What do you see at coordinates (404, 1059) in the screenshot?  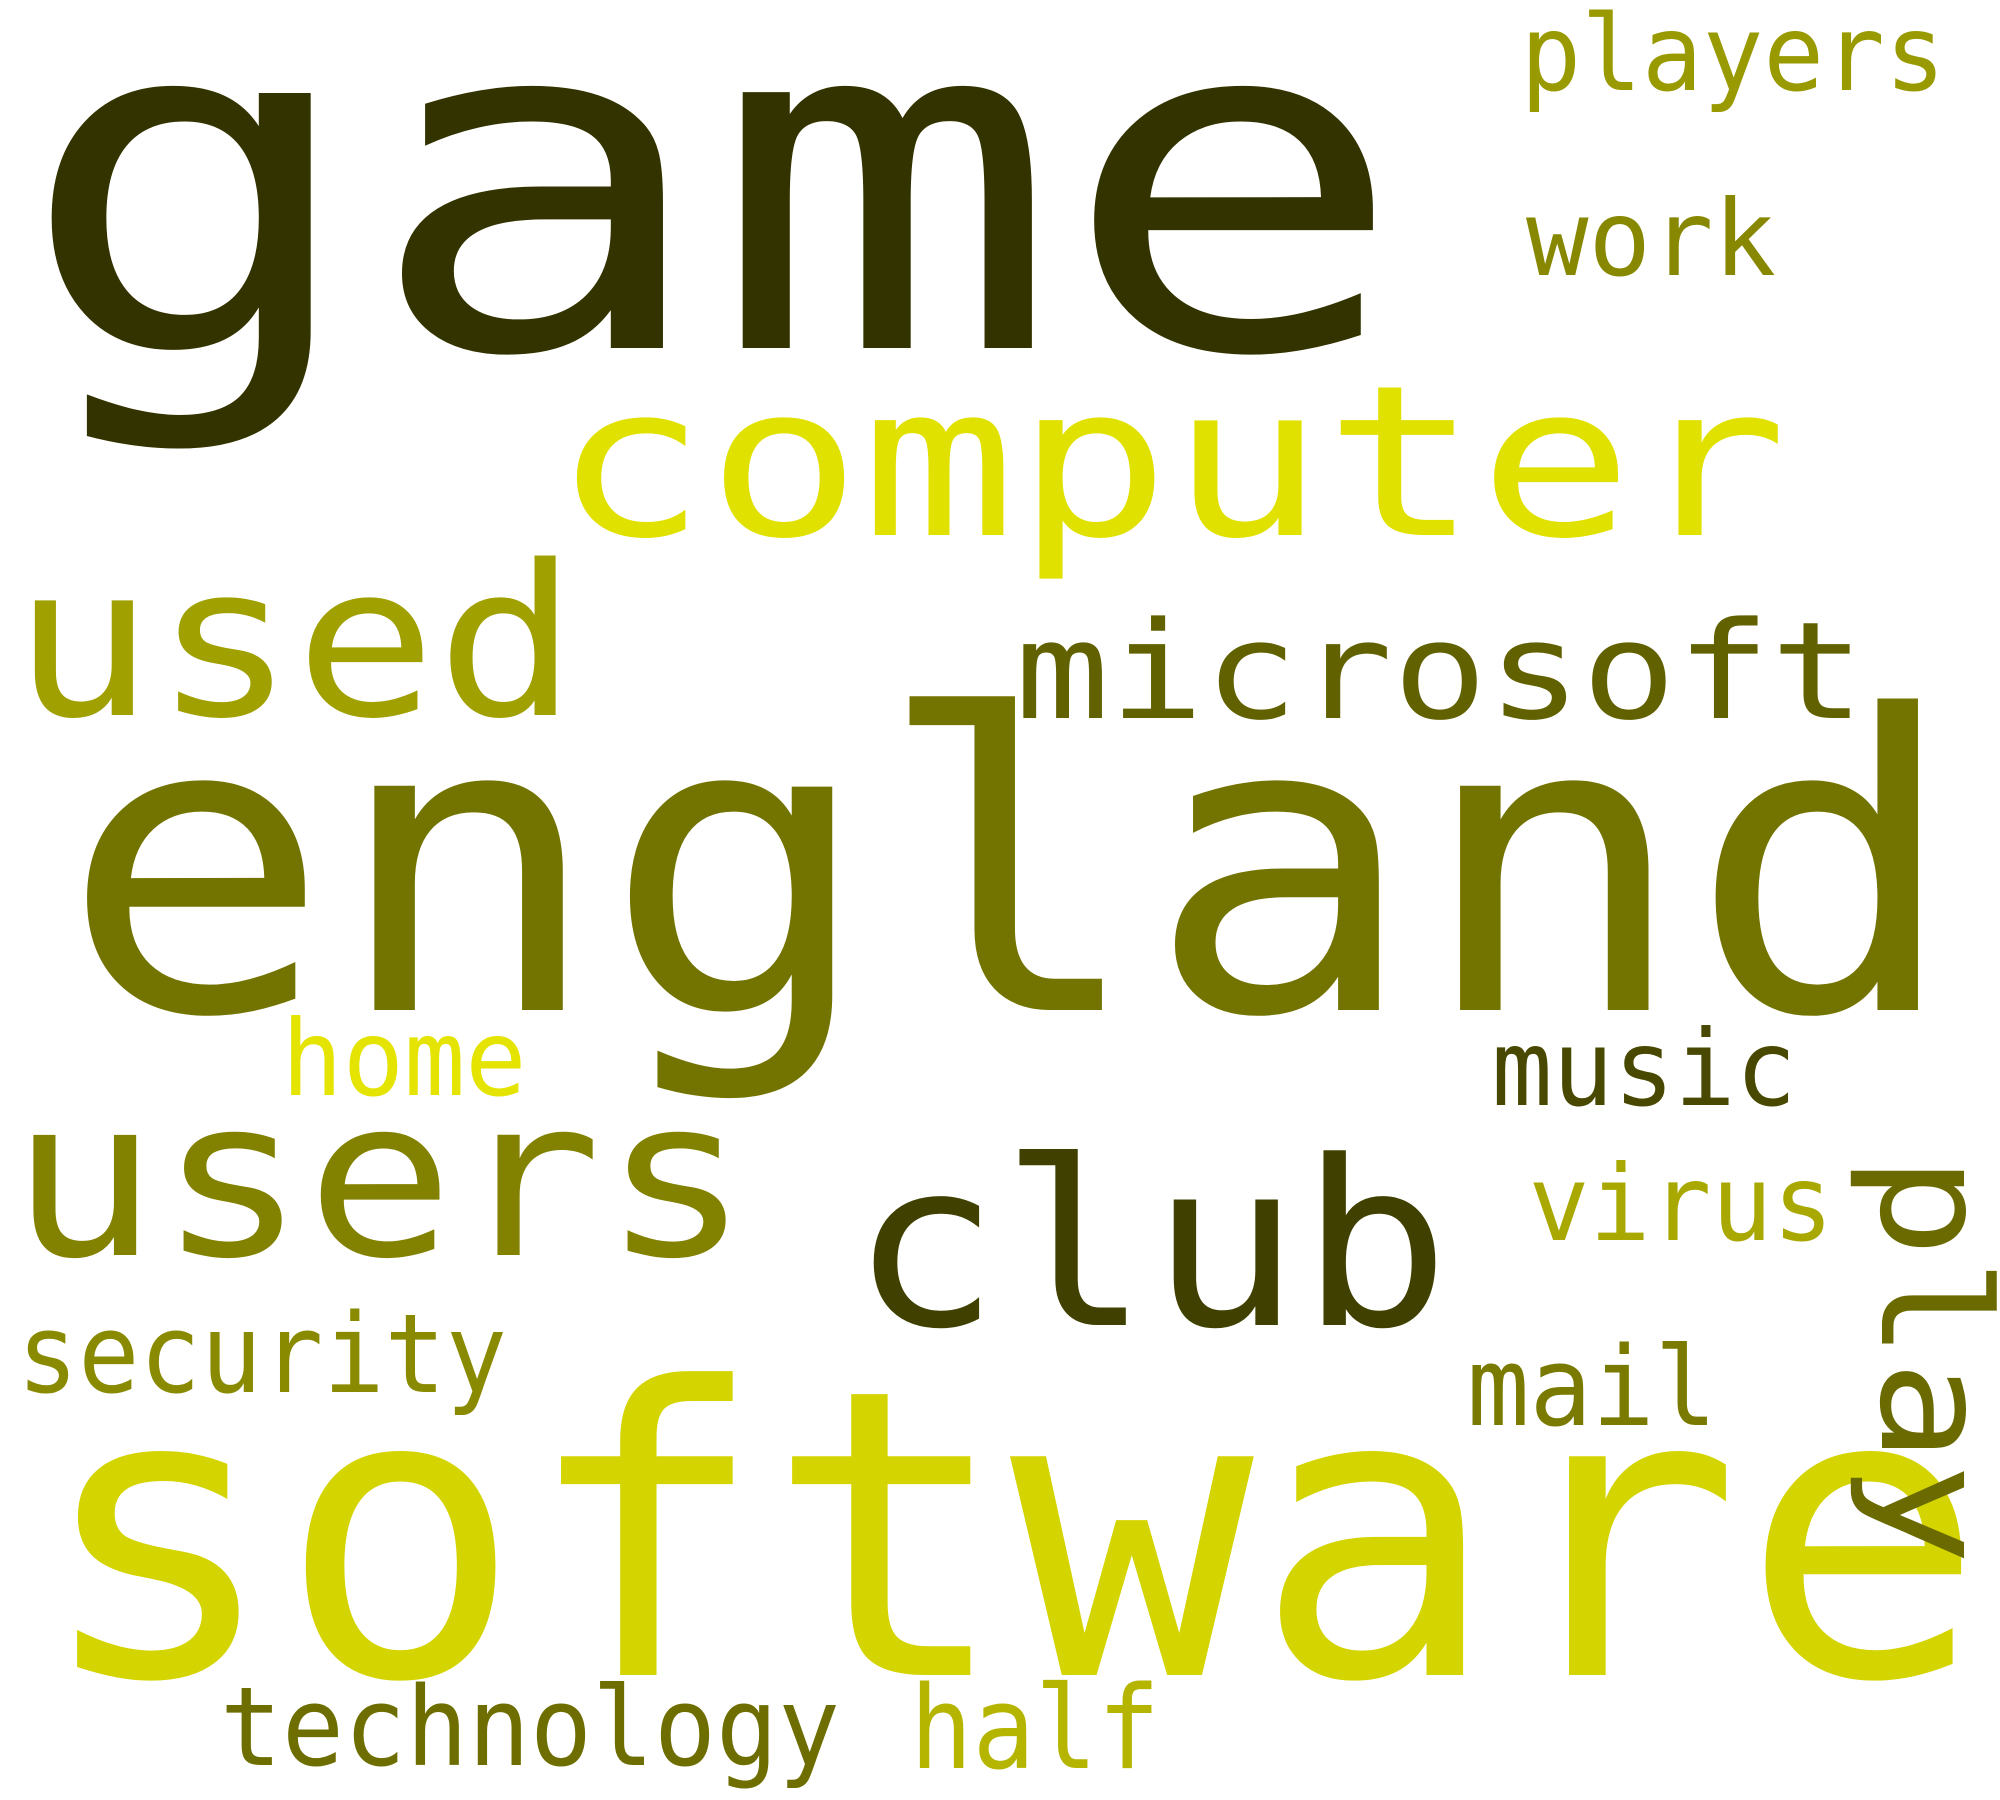 I see `word-home: home` at bounding box center [404, 1059].